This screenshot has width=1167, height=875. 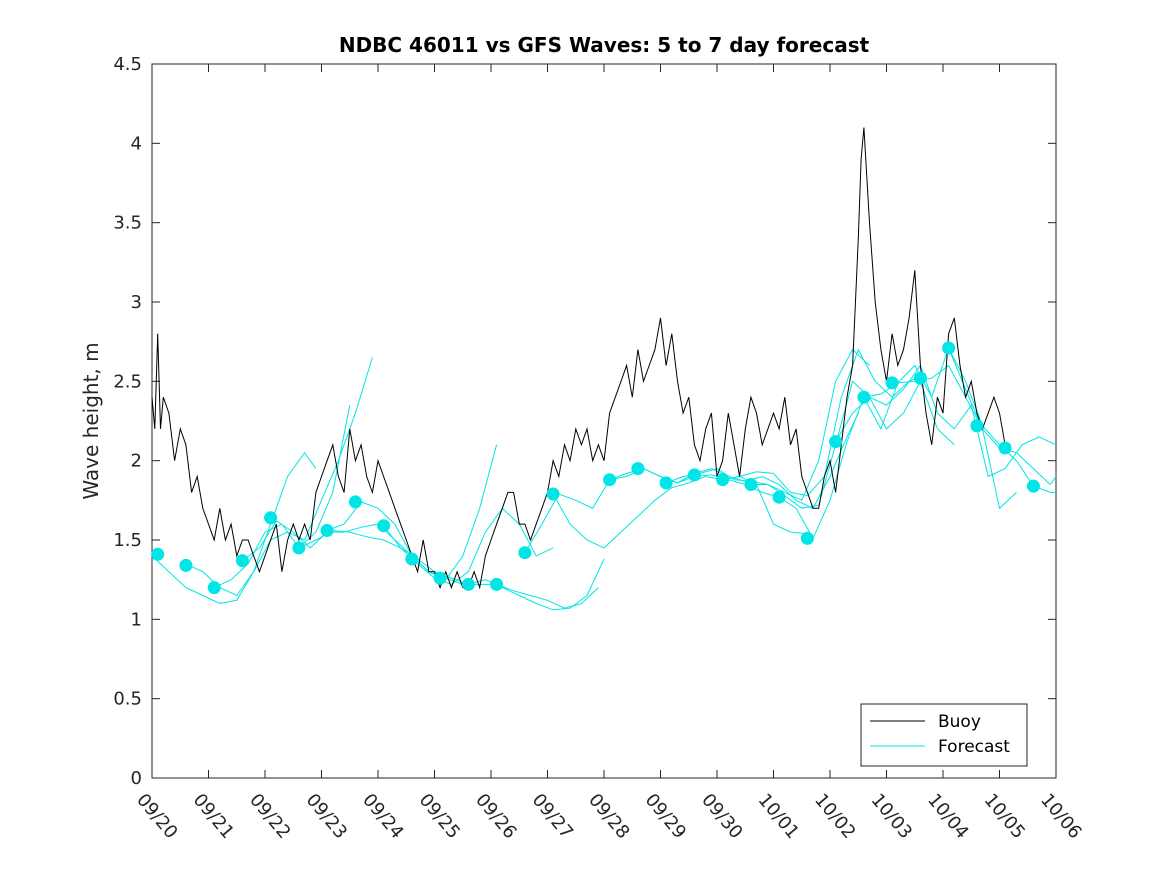 What do you see at coordinates (91, 420) in the screenshot?
I see `y-axis-label: Wave height, m` at bounding box center [91, 420].